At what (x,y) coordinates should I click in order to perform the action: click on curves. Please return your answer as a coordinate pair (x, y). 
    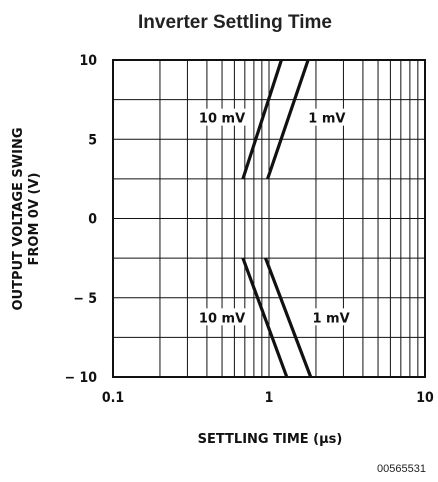
    Looking at the image, I should click on (277, 218).